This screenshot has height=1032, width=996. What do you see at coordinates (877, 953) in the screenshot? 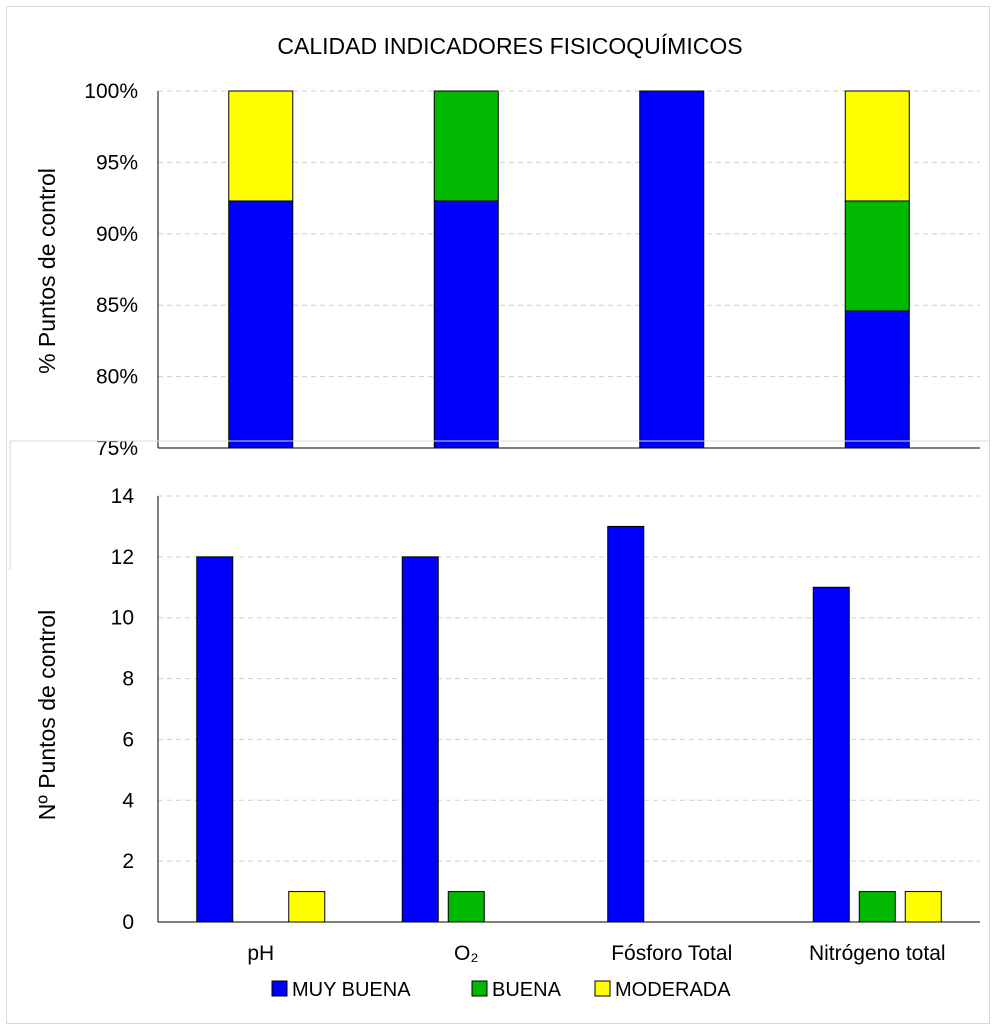
I see `x-tick-label: Nitrógeno total` at bounding box center [877, 953].